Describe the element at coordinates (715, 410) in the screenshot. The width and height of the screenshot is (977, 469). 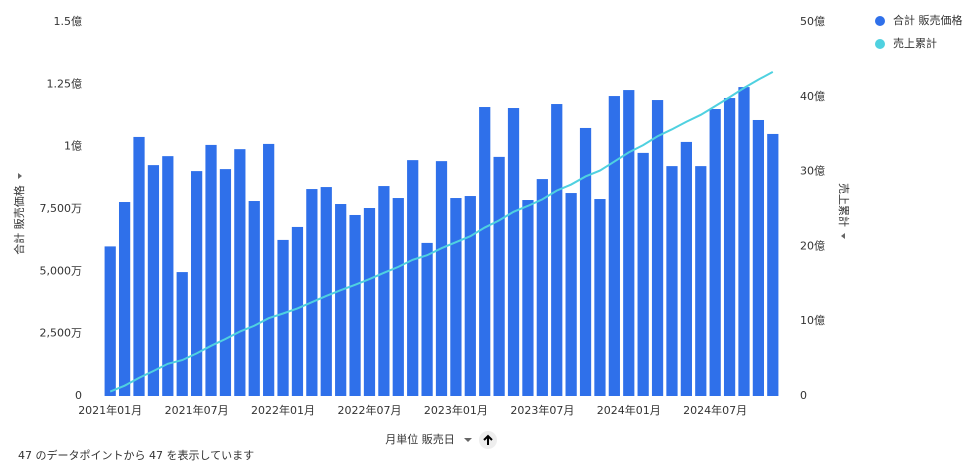
I see `x-tick-label: 2024年07月` at that location.